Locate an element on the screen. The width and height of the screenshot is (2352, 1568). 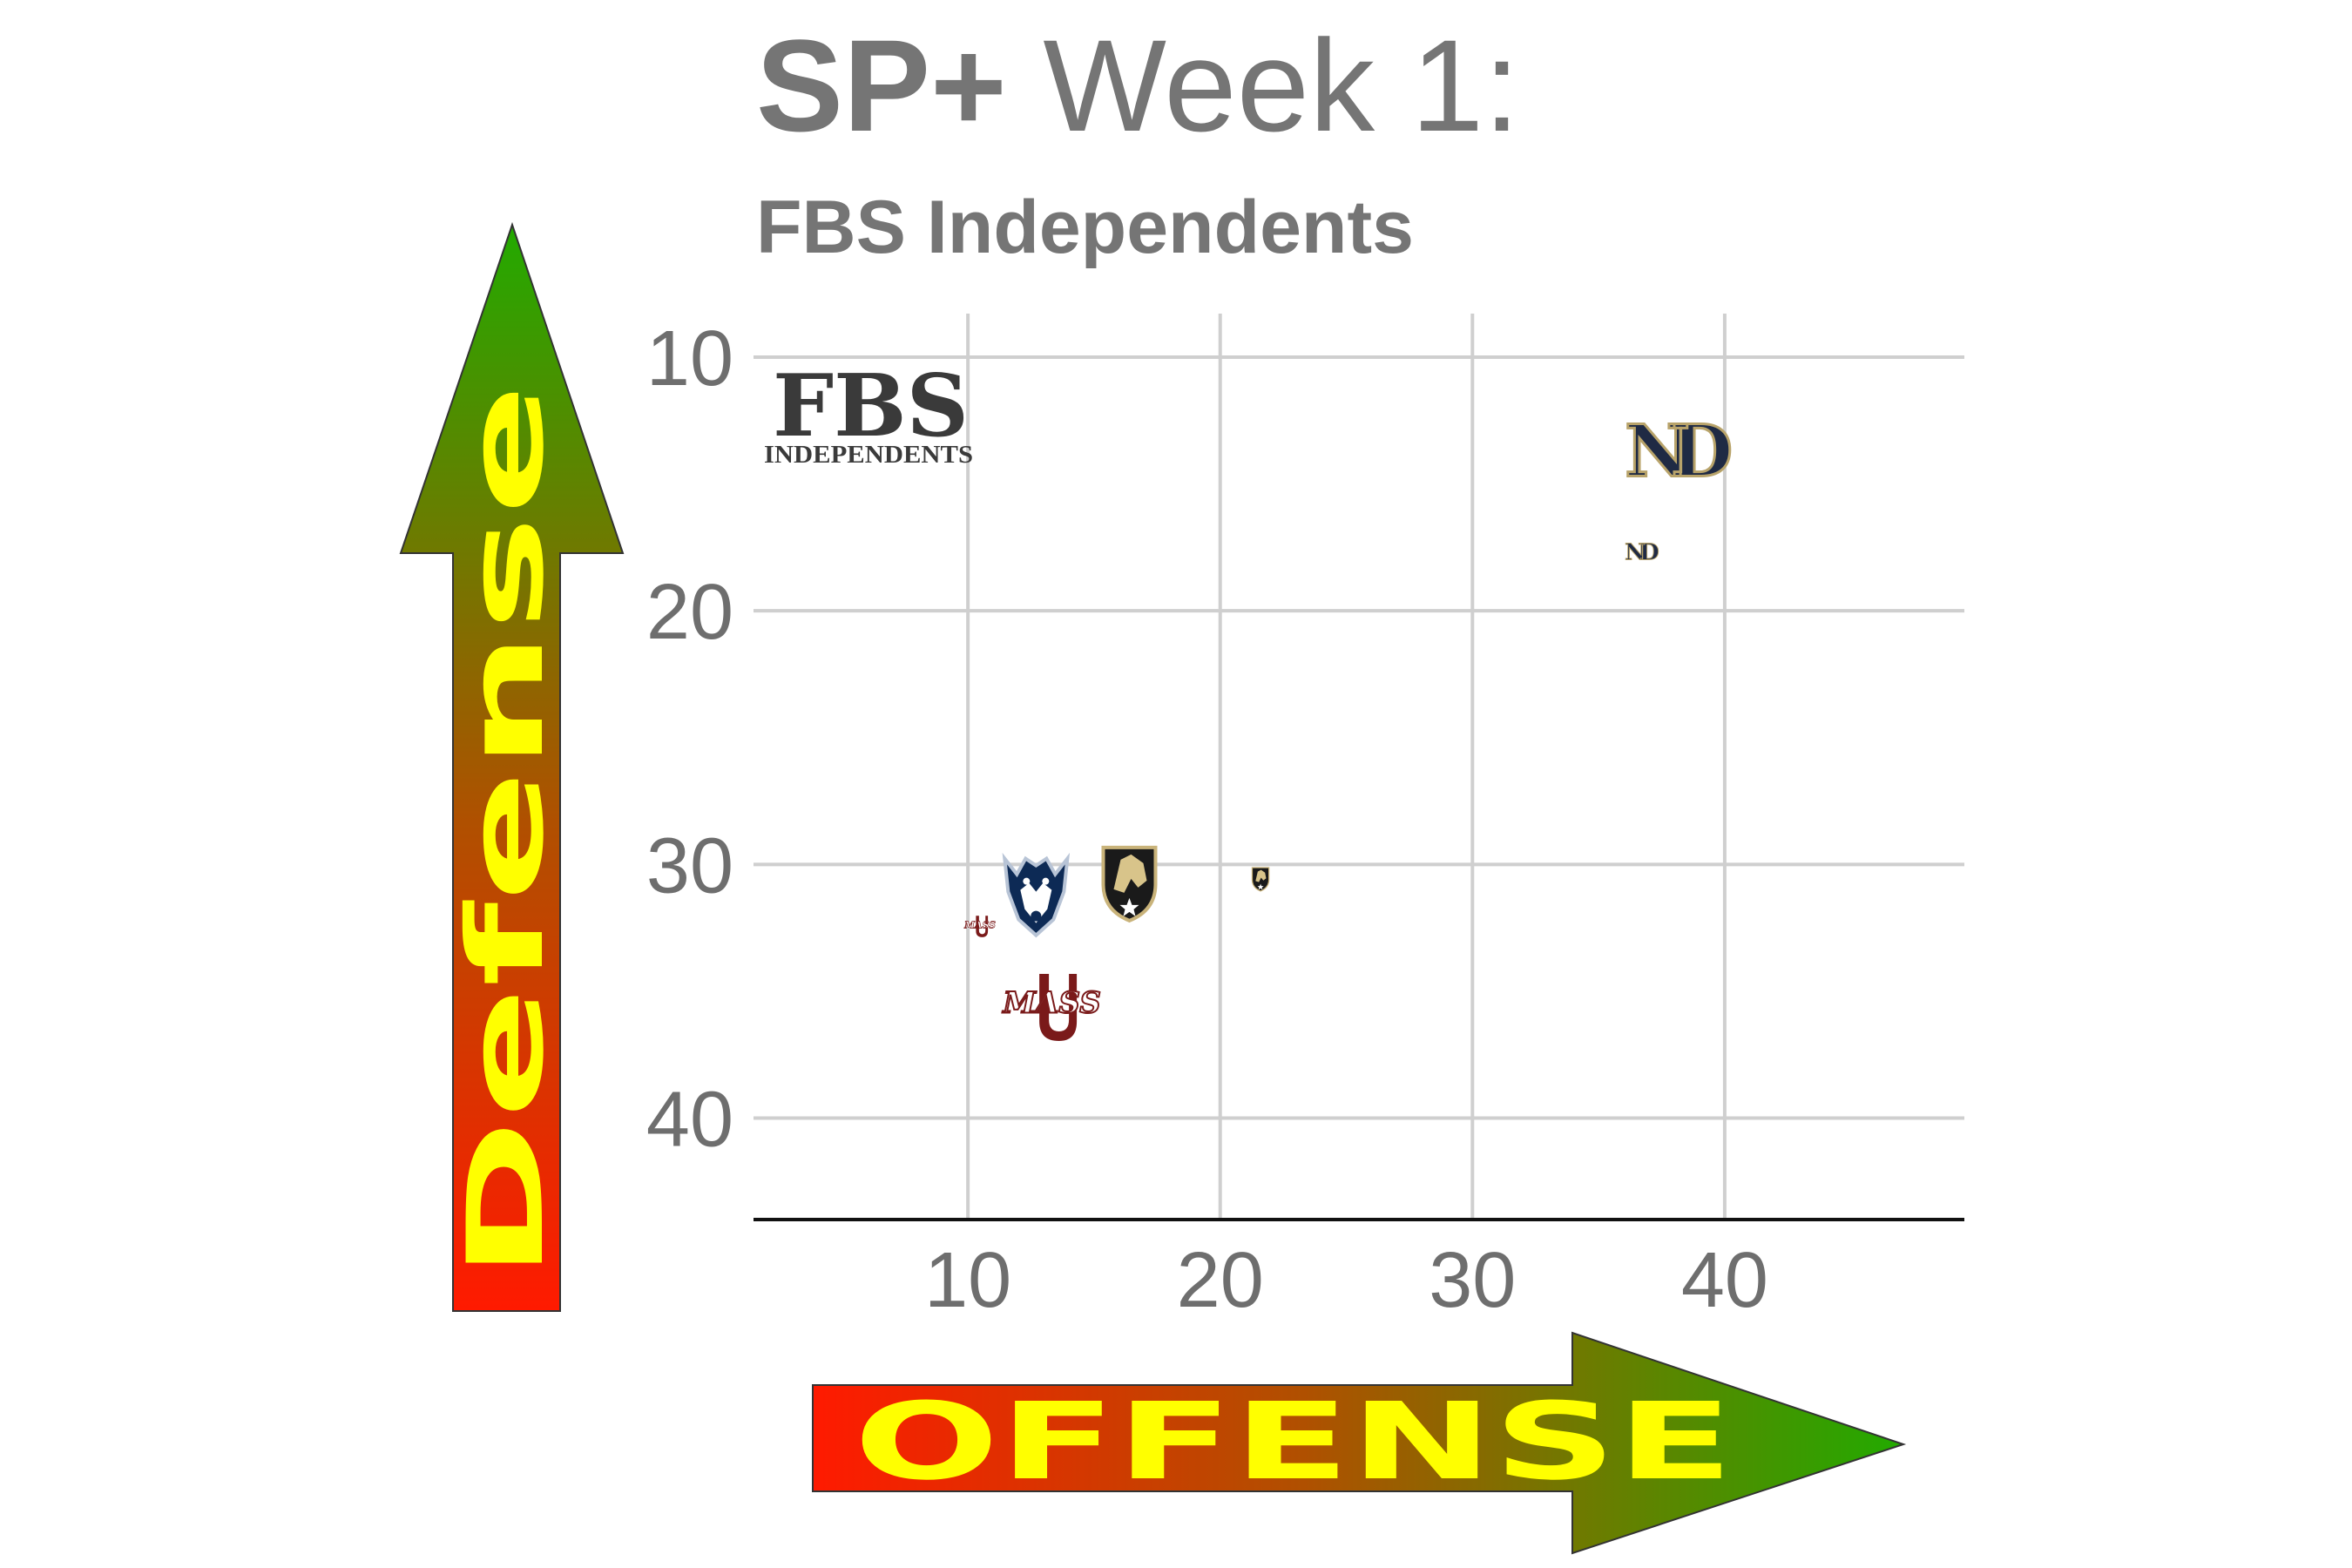
defense-arrow-label: Defense is located at coordinates (506, 832).